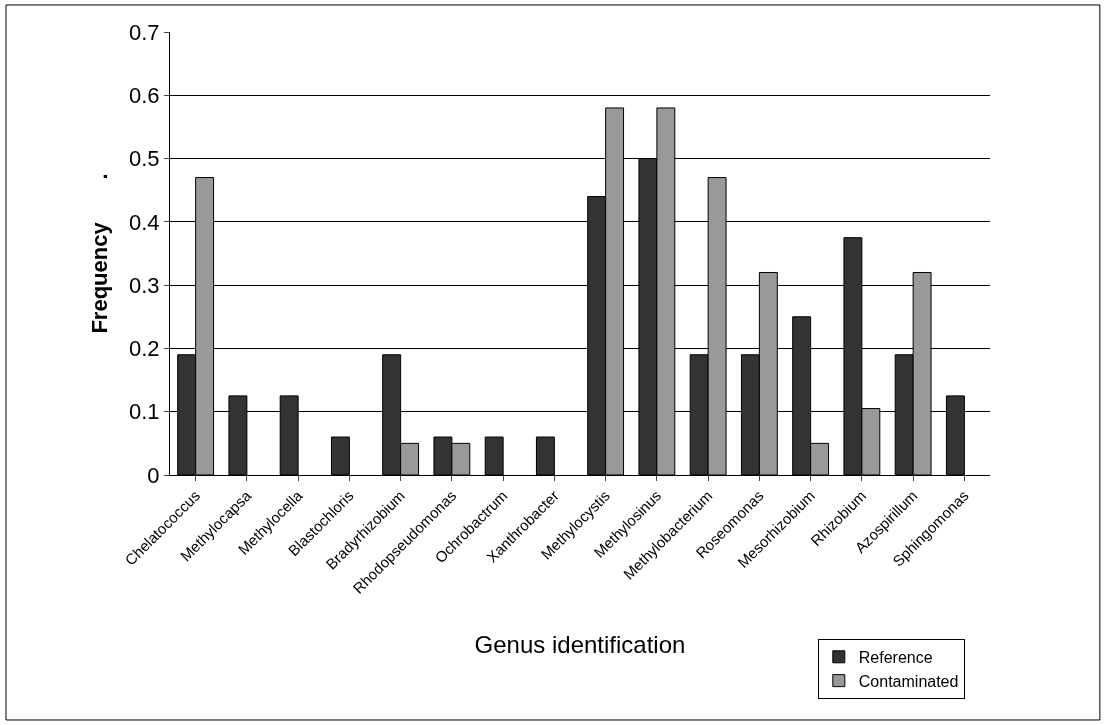 This screenshot has height=725, width=1110. What do you see at coordinates (895, 658) in the screenshot?
I see `legend-label: Reference` at bounding box center [895, 658].